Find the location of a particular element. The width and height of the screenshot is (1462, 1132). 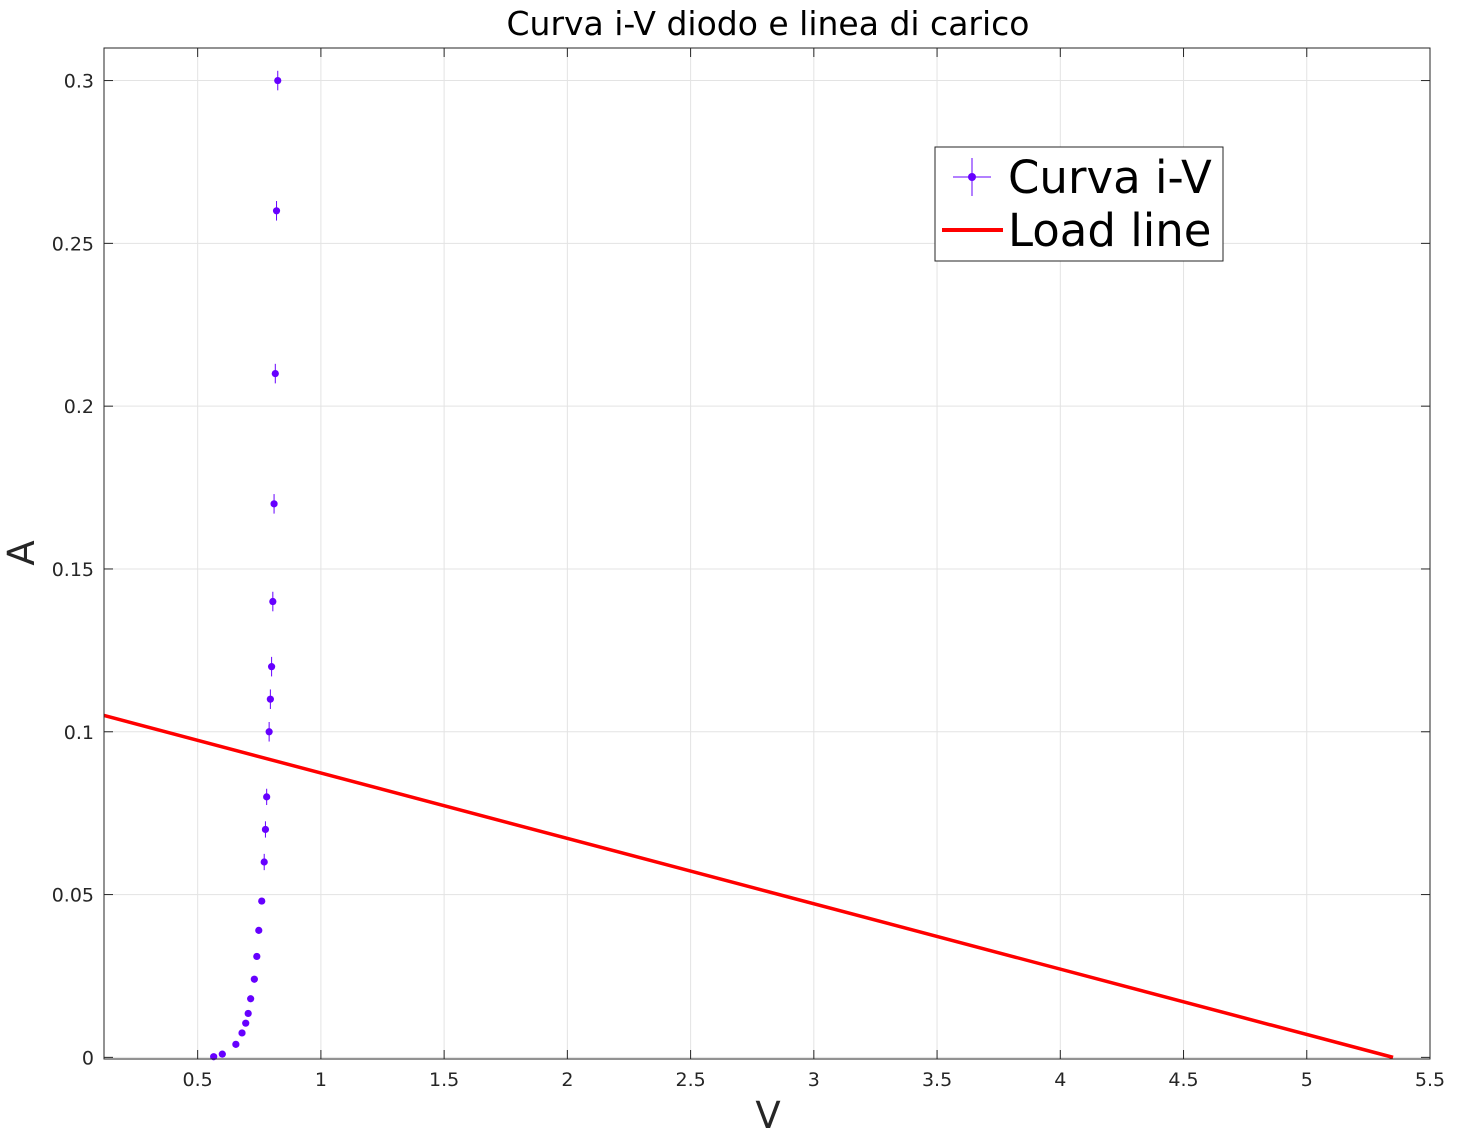

y-tick-label: 0.1 is located at coordinates (79, 733).